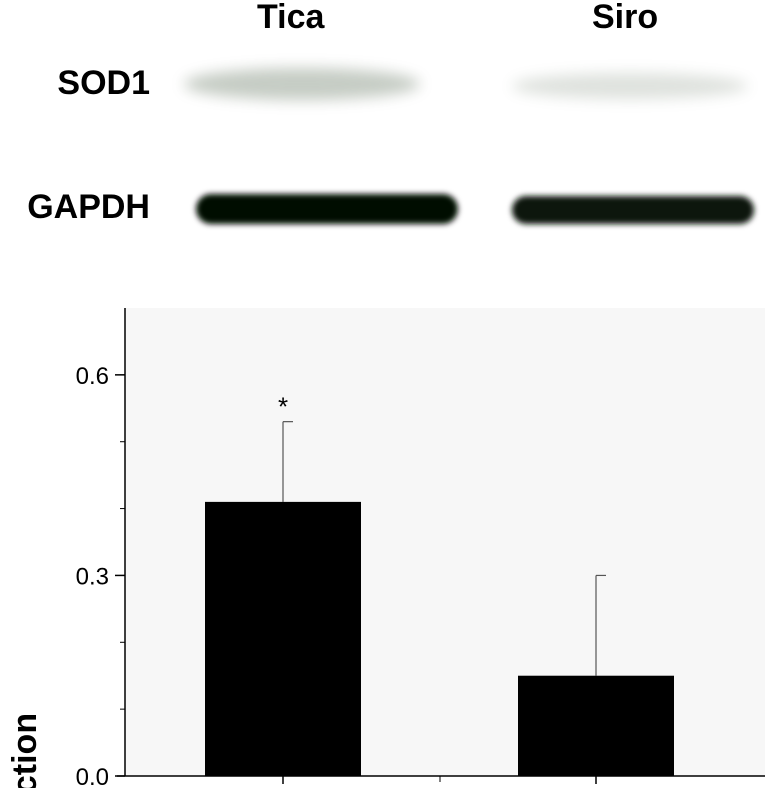 The image size is (781, 788). Describe the element at coordinates (630, 86) in the screenshot. I see `sod1-band-siro` at that location.